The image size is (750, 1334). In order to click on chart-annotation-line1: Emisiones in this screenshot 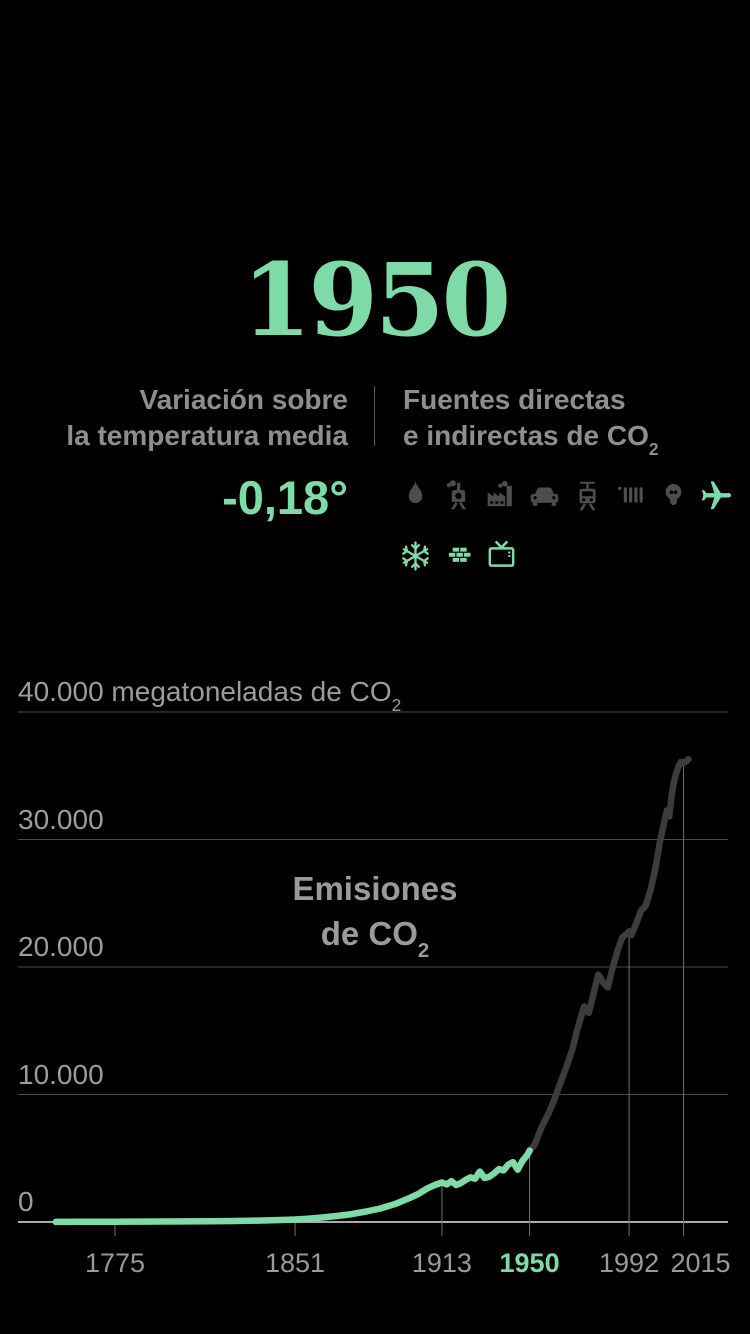, I will do `click(375, 888)`.